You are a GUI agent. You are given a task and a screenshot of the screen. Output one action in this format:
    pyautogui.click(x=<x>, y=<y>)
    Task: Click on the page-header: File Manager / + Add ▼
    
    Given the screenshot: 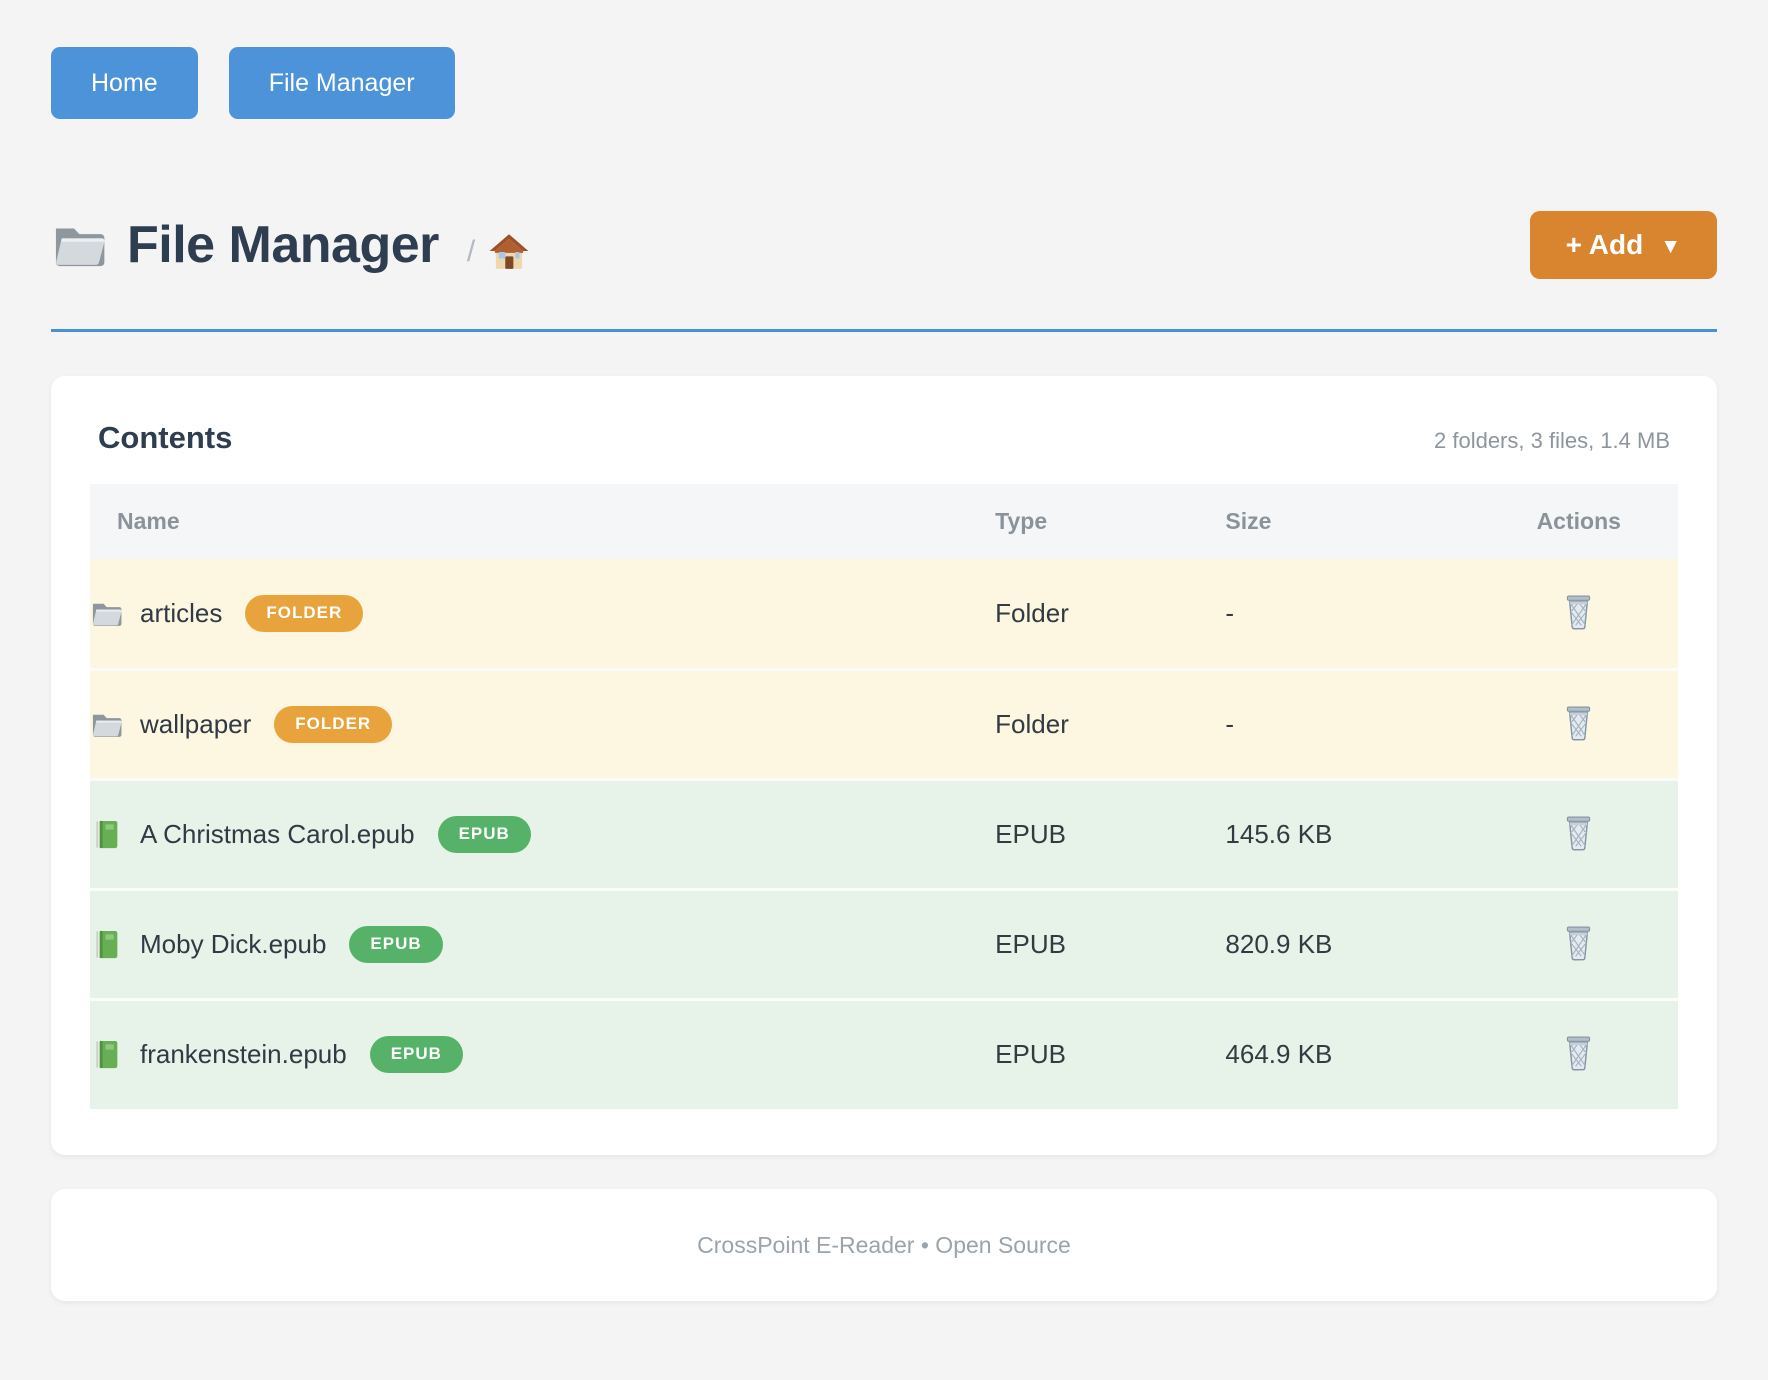 What is the action you would take?
    pyautogui.click(x=884, y=245)
    